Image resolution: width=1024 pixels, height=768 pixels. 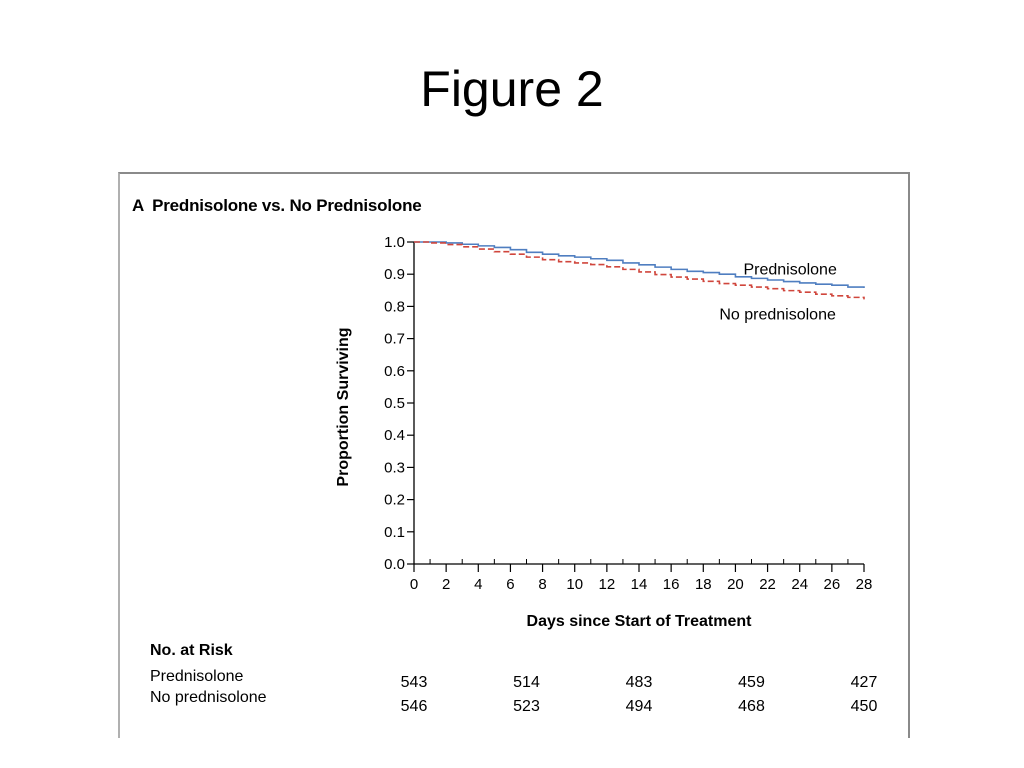 I want to click on x-tick-label: 16, so click(x=671, y=584).